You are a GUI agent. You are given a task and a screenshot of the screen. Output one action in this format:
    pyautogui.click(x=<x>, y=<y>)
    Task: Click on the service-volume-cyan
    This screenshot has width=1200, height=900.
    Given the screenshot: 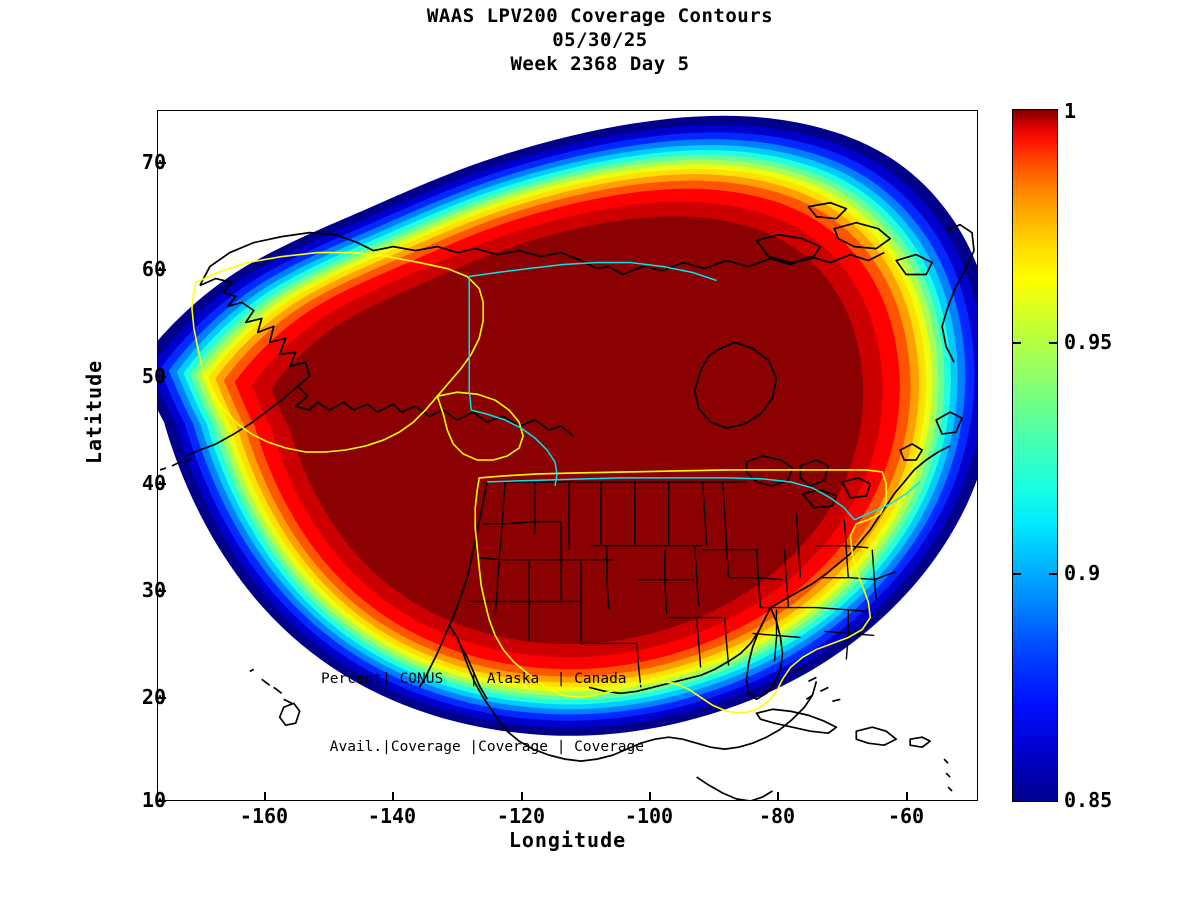 What is the action you would take?
    pyautogui.click(x=694, y=391)
    